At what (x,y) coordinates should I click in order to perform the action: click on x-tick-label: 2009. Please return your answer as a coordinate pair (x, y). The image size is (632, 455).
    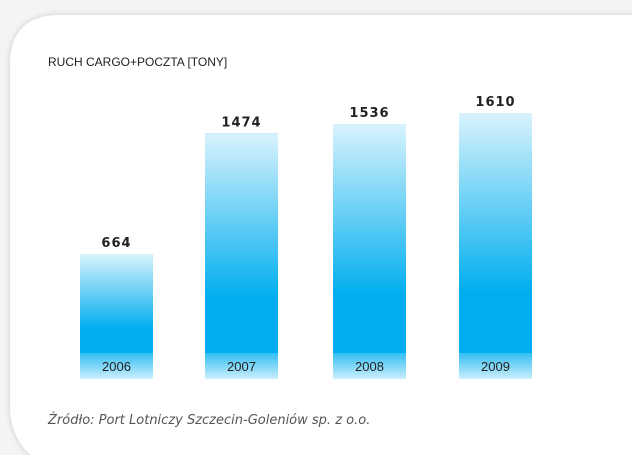
    Looking at the image, I should click on (495, 366).